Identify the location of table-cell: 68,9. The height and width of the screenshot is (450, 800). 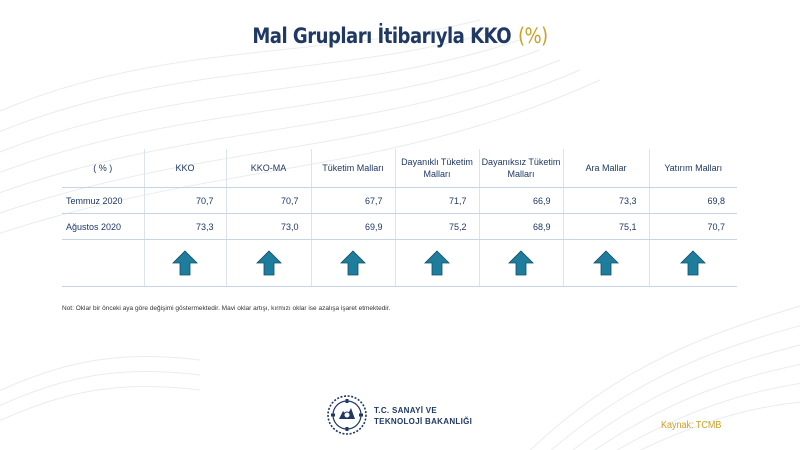
(521, 226).